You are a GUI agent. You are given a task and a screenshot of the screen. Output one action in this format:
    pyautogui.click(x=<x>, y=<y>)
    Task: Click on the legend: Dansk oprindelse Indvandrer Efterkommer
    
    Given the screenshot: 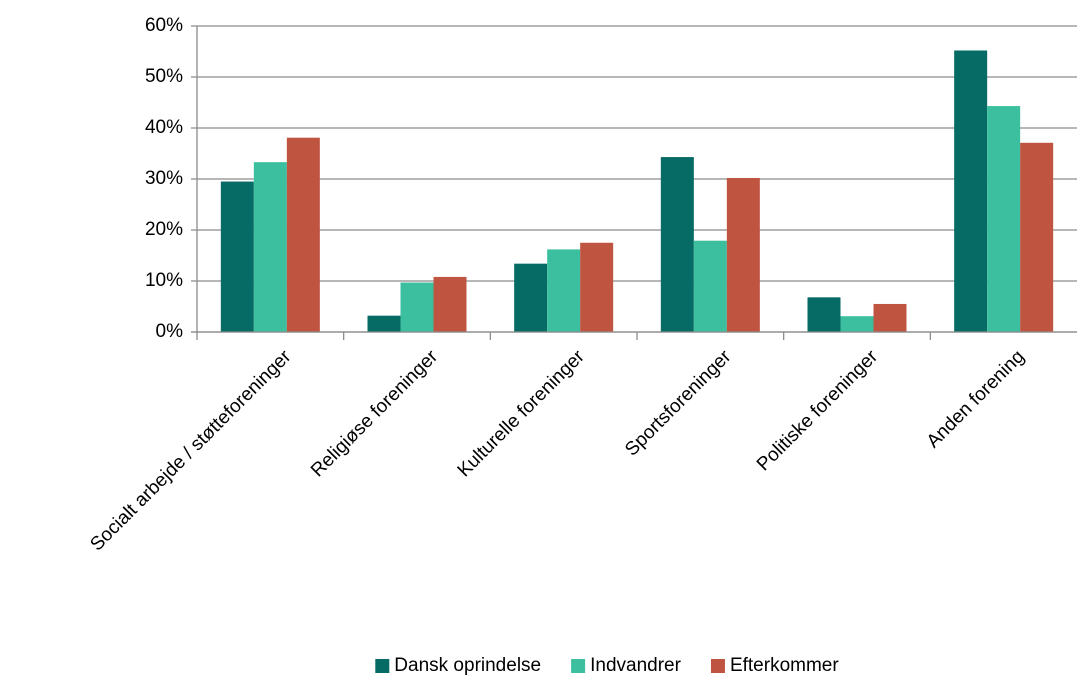 What is the action you would take?
    pyautogui.click(x=607, y=665)
    